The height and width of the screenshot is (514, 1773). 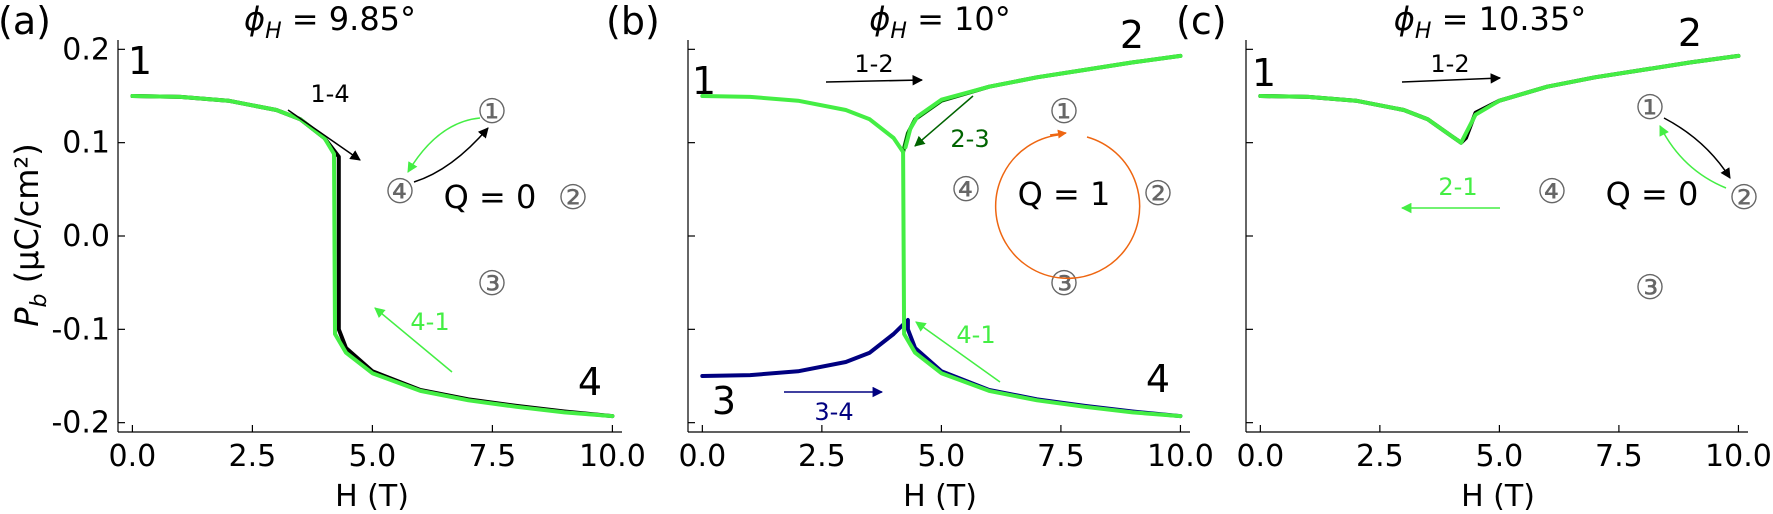 What do you see at coordinates (633, 21) in the screenshot?
I see `panel-b-label: (b)` at bounding box center [633, 21].